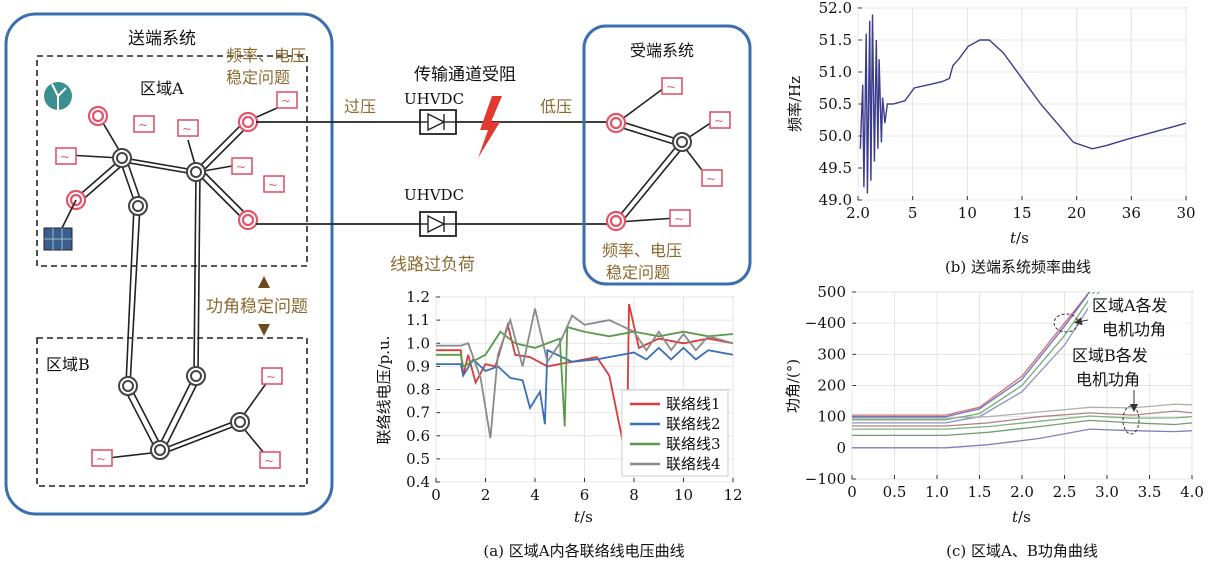 This screenshot has width=1212, height=567. What do you see at coordinates (264, 330) in the screenshot?
I see `angle-issue-arrow-down` at bounding box center [264, 330].